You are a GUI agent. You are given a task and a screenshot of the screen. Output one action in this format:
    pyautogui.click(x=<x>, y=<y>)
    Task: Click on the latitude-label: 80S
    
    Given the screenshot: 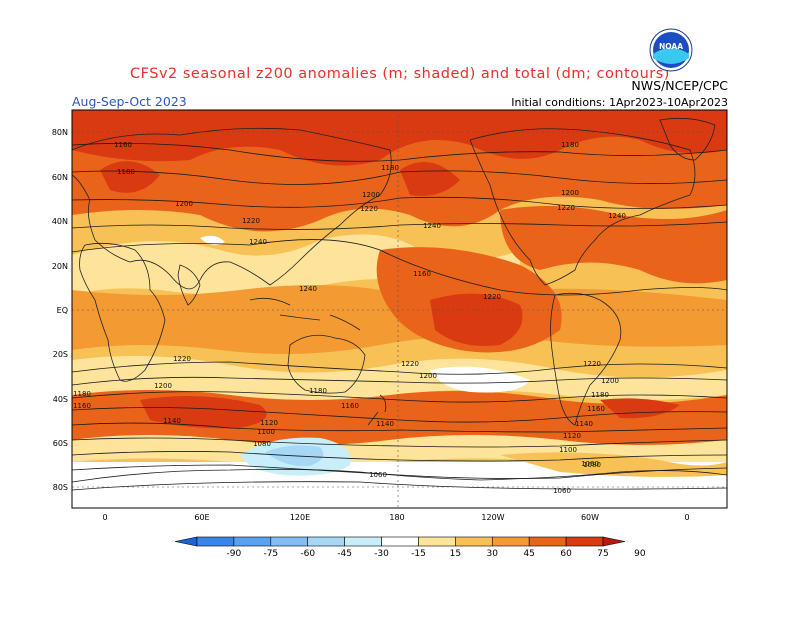 What is the action you would take?
    pyautogui.click(x=60, y=487)
    